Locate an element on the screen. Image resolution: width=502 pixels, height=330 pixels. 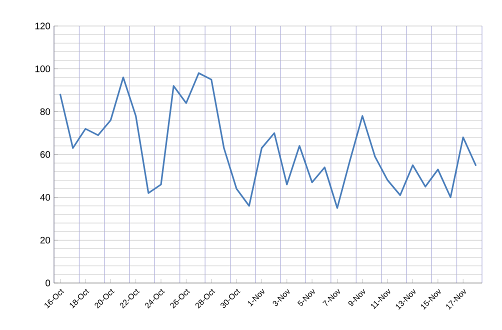
y-tick-label: 80 is located at coordinates (45, 112).